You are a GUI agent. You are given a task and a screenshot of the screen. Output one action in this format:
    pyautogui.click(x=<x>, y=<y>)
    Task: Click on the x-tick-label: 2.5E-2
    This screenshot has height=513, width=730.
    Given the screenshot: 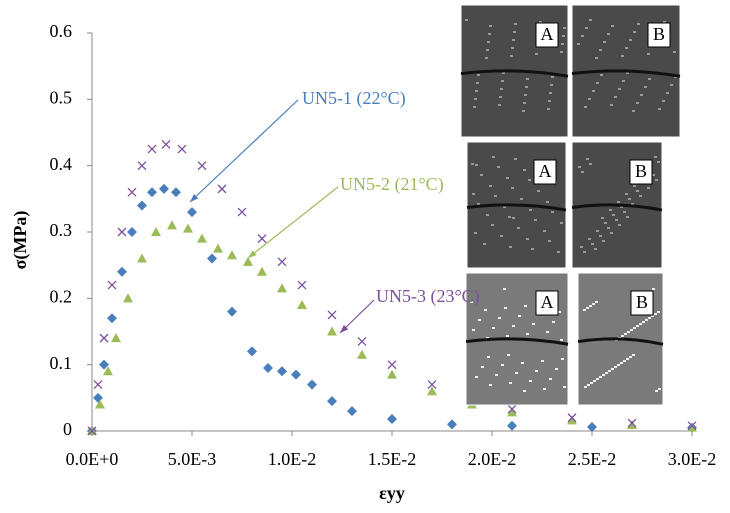 What is the action you would take?
    pyautogui.click(x=592, y=459)
    